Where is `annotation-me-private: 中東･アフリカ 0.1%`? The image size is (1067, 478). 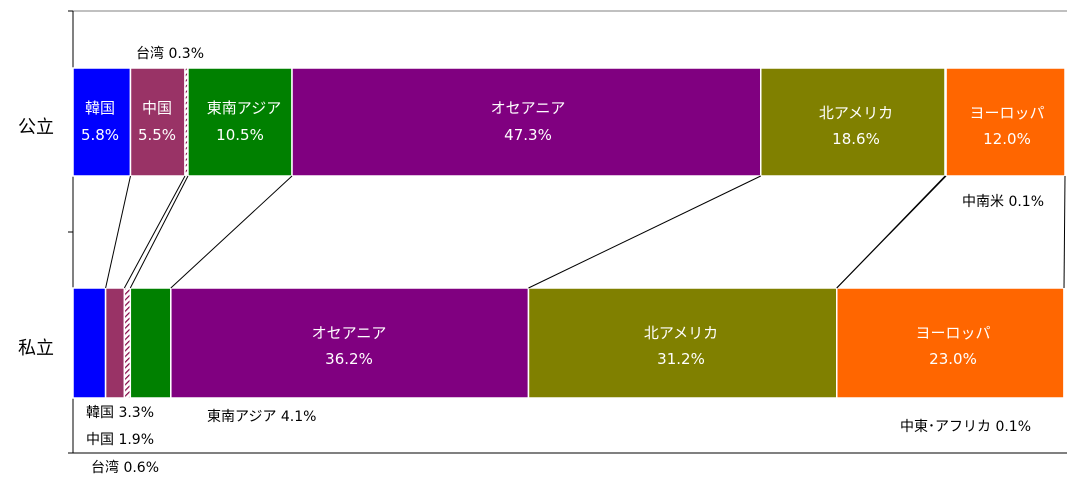
annotation-me-private: 中東･アフリカ 0.1% is located at coordinates (965, 427).